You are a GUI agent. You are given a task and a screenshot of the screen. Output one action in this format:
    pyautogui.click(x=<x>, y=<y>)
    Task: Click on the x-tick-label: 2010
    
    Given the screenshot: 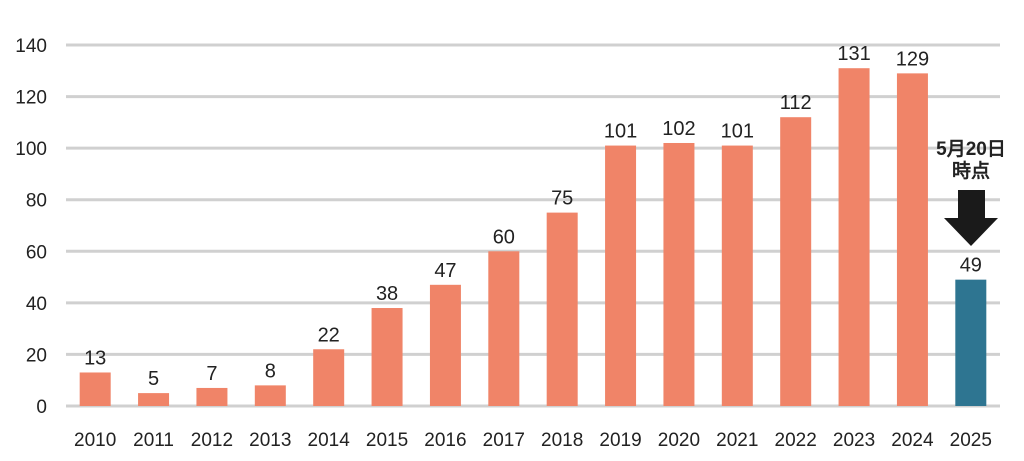 What is the action you would take?
    pyautogui.click(x=95, y=440)
    